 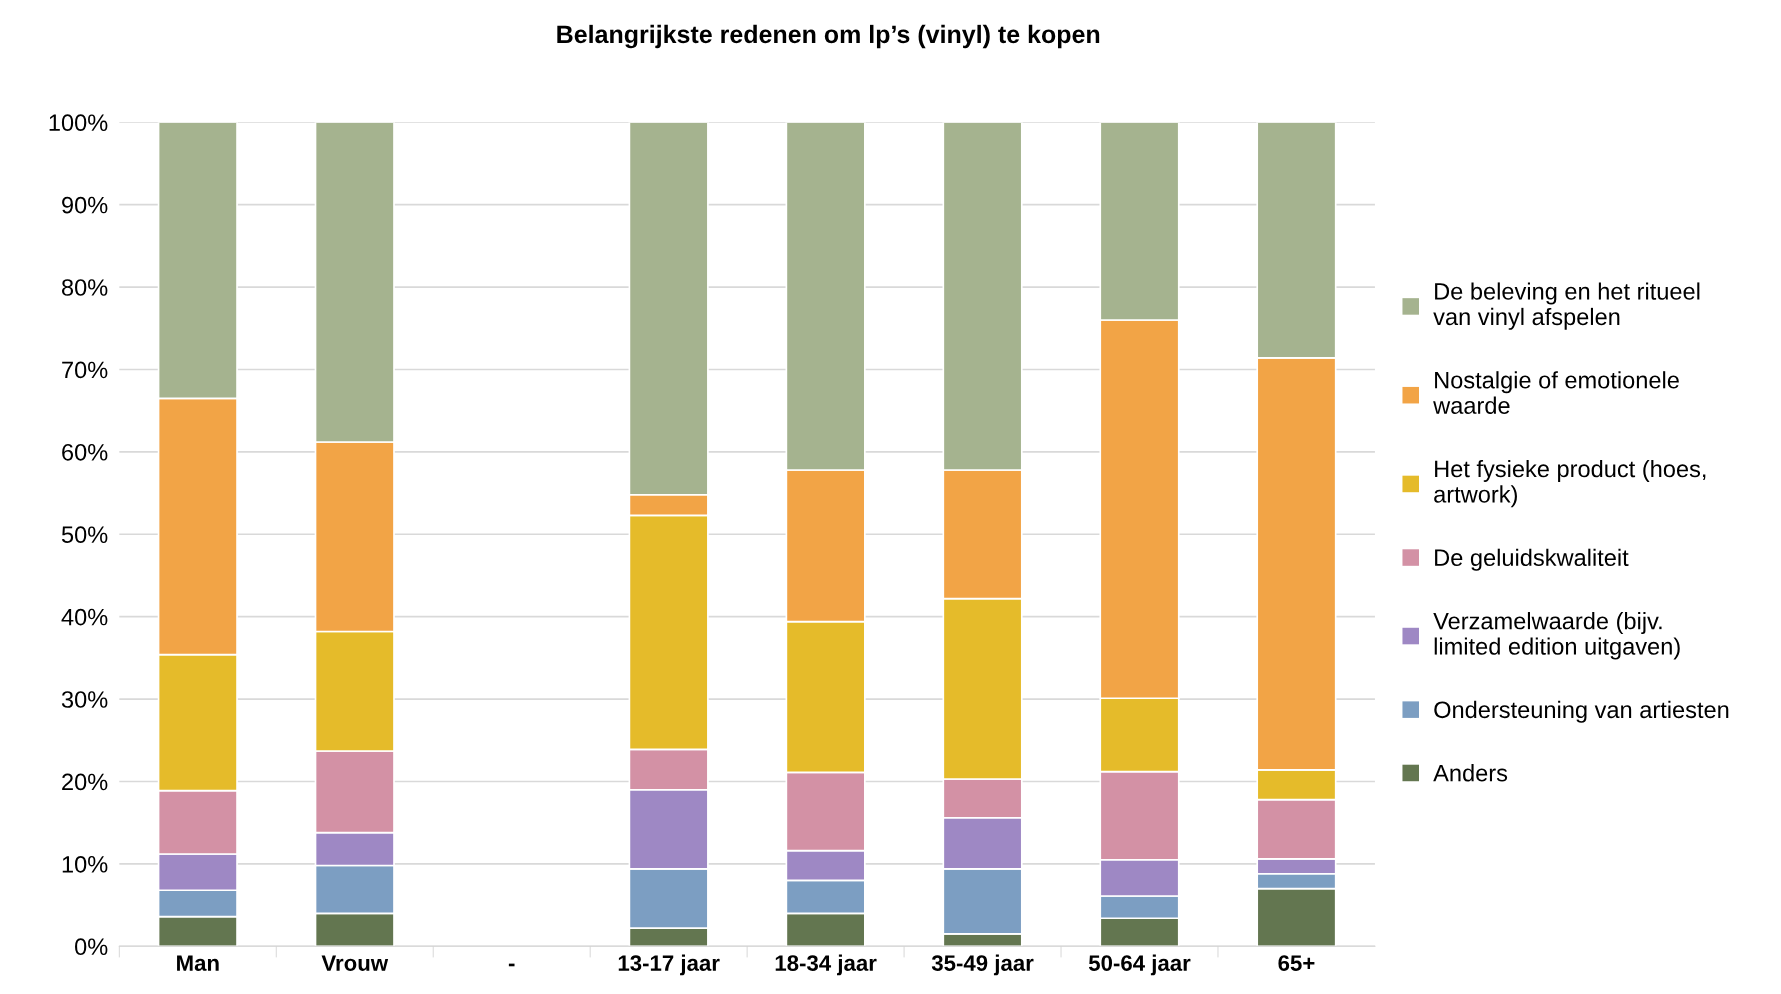 What do you see at coordinates (91, 947) in the screenshot?
I see `y-tick-label: 0%` at bounding box center [91, 947].